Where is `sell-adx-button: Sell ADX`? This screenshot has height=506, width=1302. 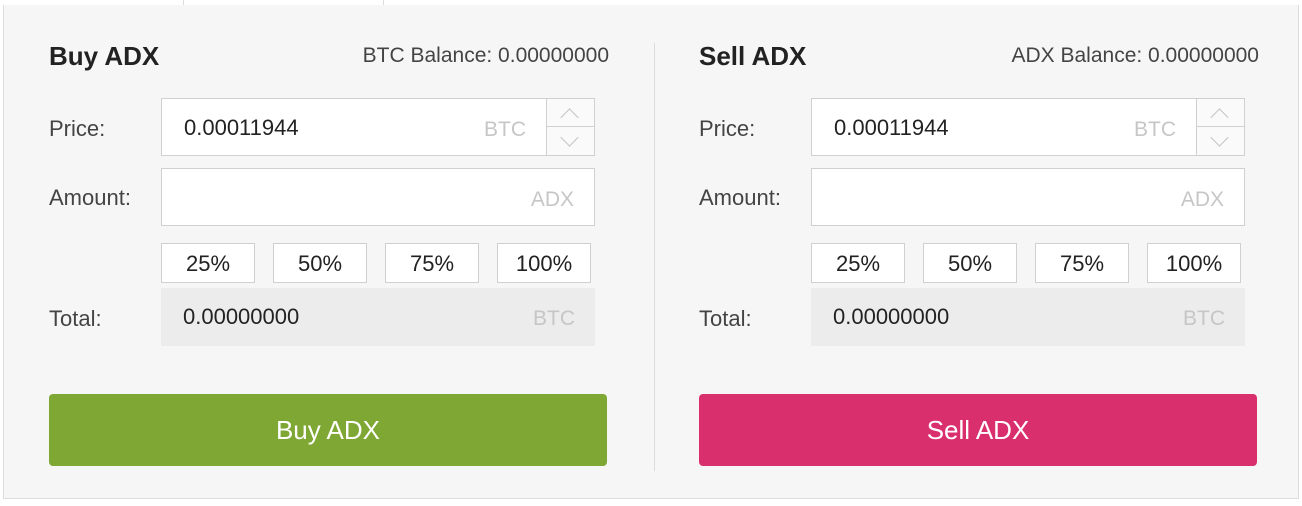 sell-adx-button: Sell ADX is located at coordinates (978, 430).